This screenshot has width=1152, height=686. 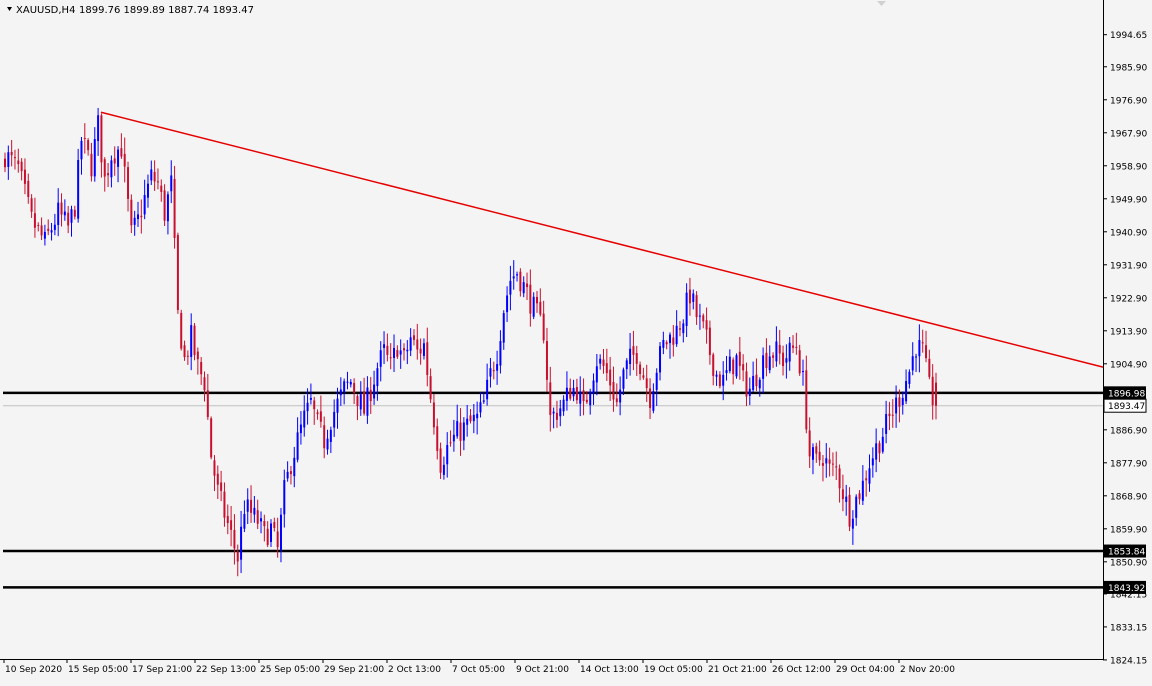 What do you see at coordinates (9, 9) in the screenshot?
I see `symbol-dropdown-icon` at bounding box center [9, 9].